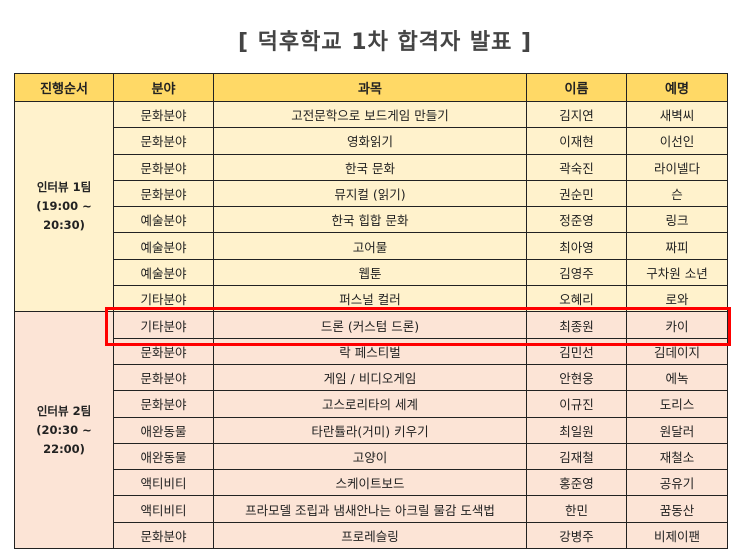 Image resolution: width=742 pixels, height=560 pixels. Describe the element at coordinates (64, 87) in the screenshot. I see `column-header: 진행순서` at that location.